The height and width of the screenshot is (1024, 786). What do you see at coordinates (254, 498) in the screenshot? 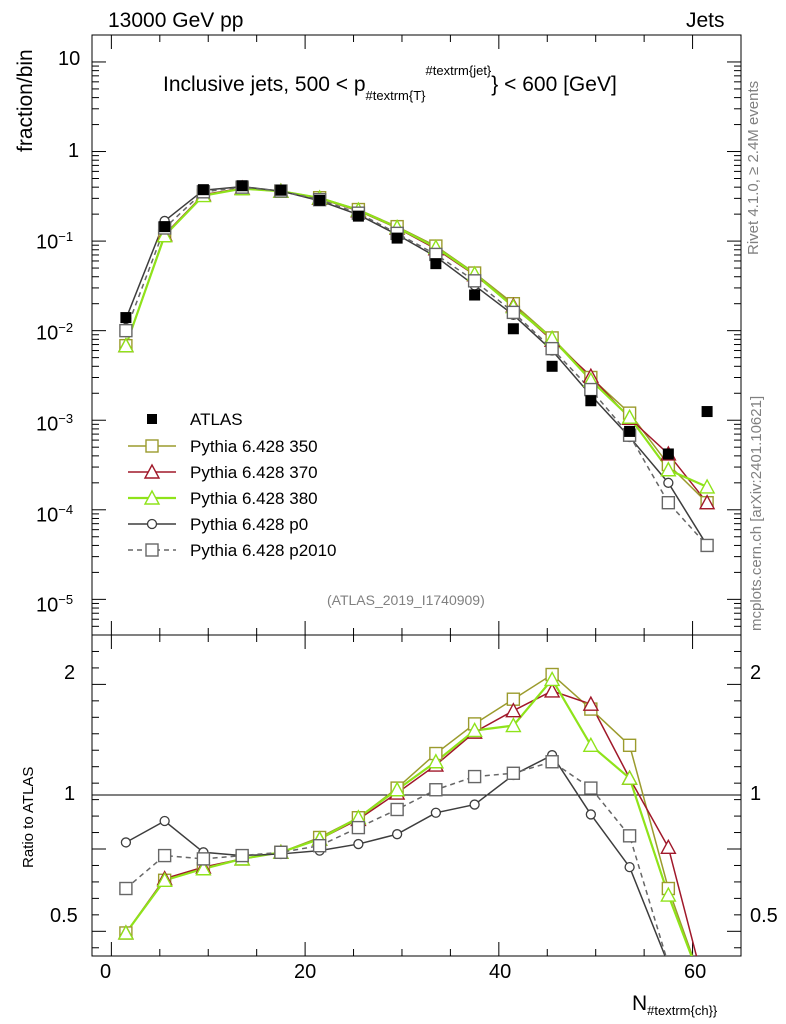
I see `legend-label-380: Pythia 6.428 380` at bounding box center [254, 498].